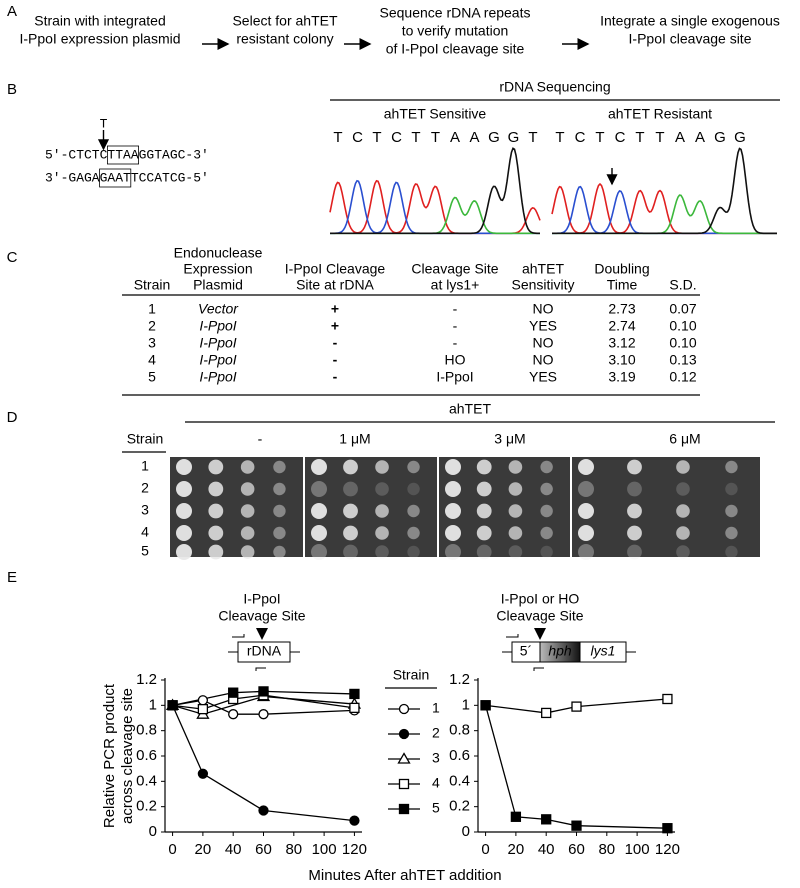  I want to click on table-header: S.D., so click(682, 285).